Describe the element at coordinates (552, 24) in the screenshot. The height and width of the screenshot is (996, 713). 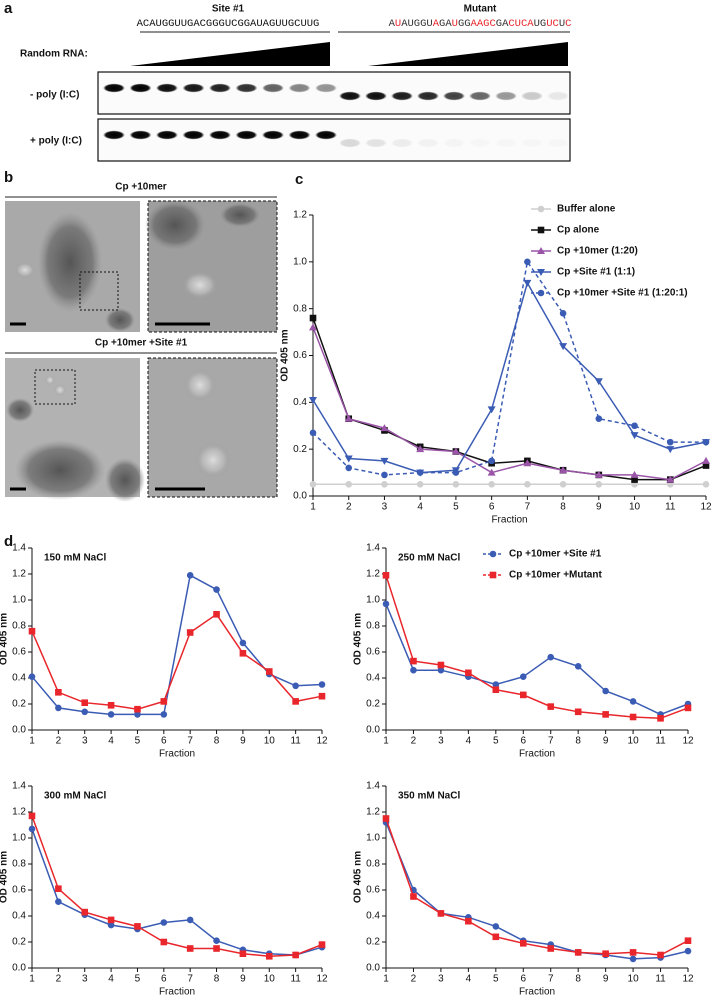
I see `sequence-segment: UC` at that location.